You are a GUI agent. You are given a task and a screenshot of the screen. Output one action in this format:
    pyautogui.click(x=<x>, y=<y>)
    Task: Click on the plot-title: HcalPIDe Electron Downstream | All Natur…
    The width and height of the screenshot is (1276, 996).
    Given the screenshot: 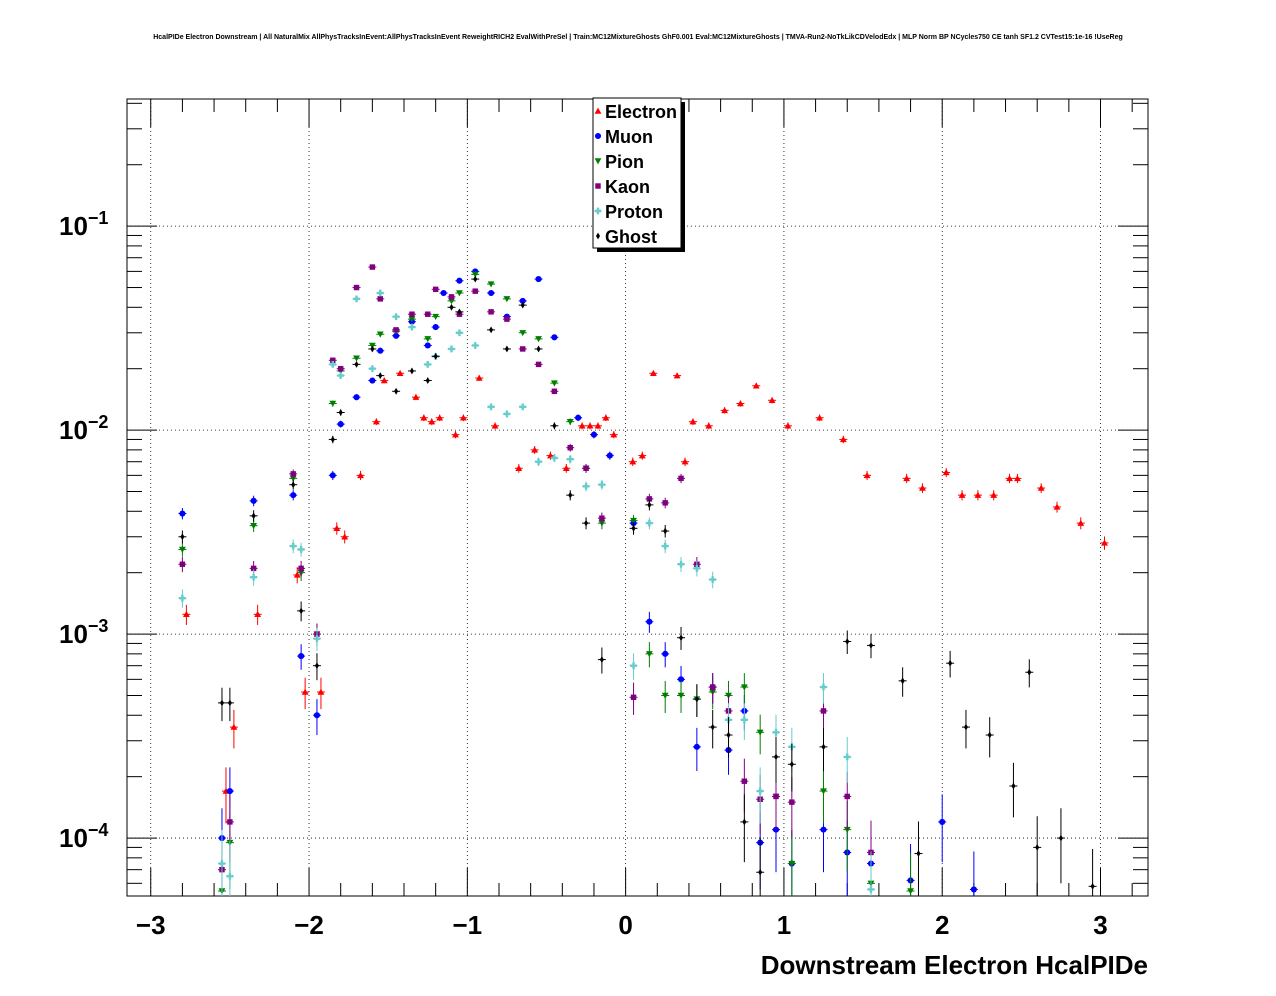 What is the action you would take?
    pyautogui.click(x=638, y=37)
    